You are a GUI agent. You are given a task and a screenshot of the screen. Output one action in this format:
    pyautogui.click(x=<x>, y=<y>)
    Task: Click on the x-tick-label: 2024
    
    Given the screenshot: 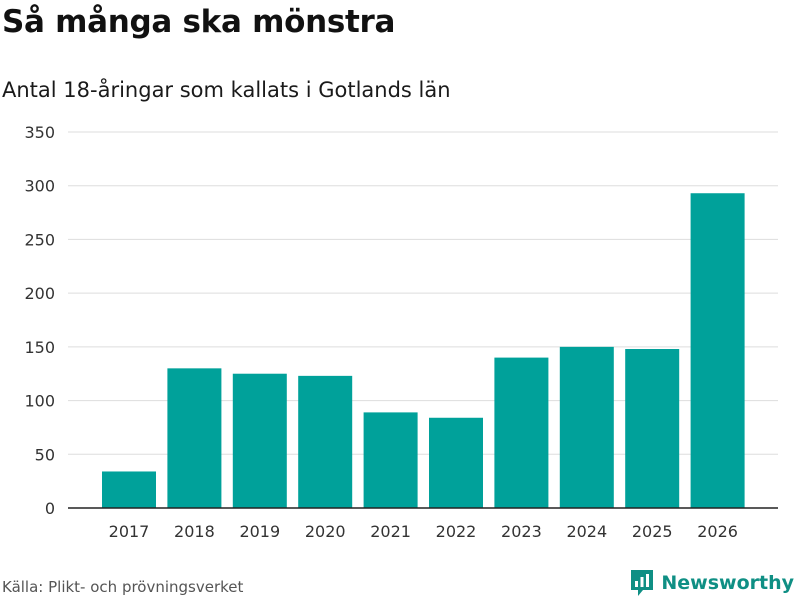 What is the action you would take?
    pyautogui.click(x=586, y=531)
    